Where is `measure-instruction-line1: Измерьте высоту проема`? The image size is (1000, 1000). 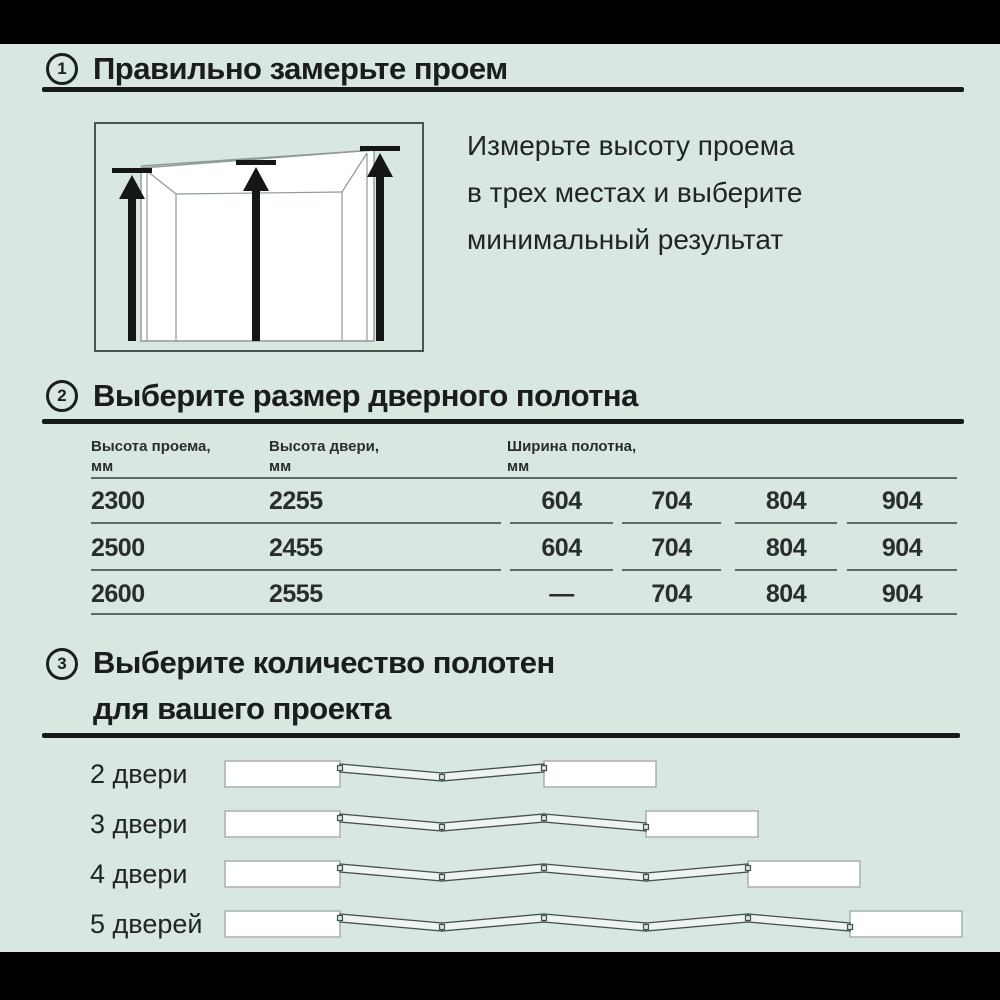
measure-instruction-line1: Измерьте высоту проема is located at coordinates (631, 145).